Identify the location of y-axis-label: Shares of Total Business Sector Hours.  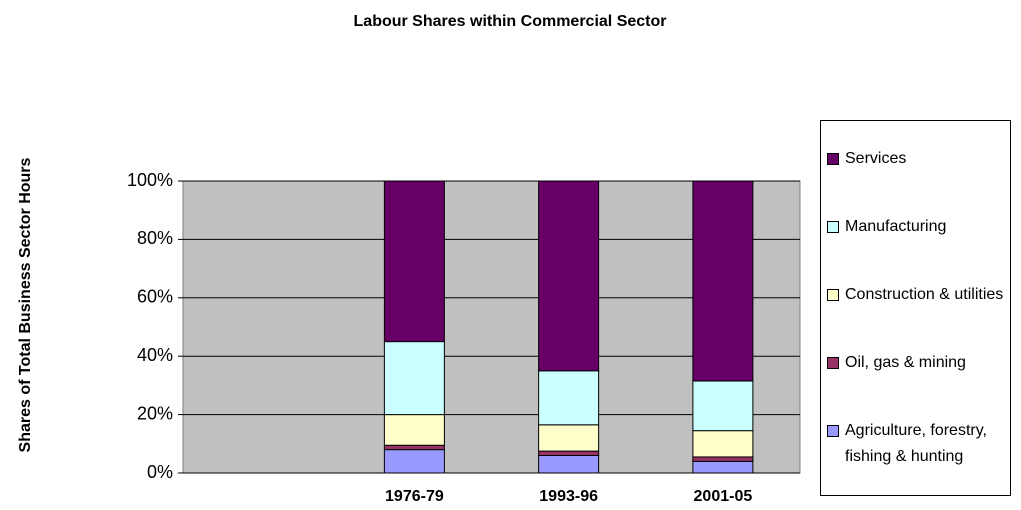
(25, 305).